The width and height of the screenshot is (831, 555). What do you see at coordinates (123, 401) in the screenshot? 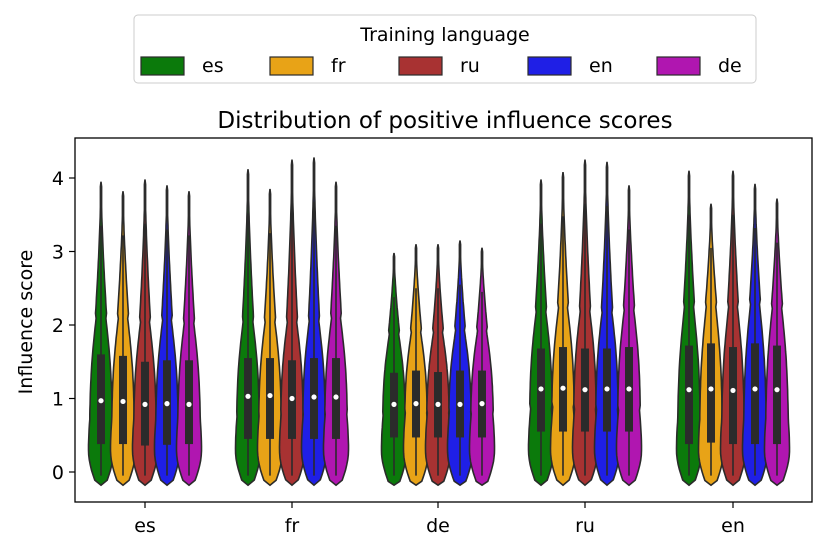
I see `median-point-fr-es` at bounding box center [123, 401].